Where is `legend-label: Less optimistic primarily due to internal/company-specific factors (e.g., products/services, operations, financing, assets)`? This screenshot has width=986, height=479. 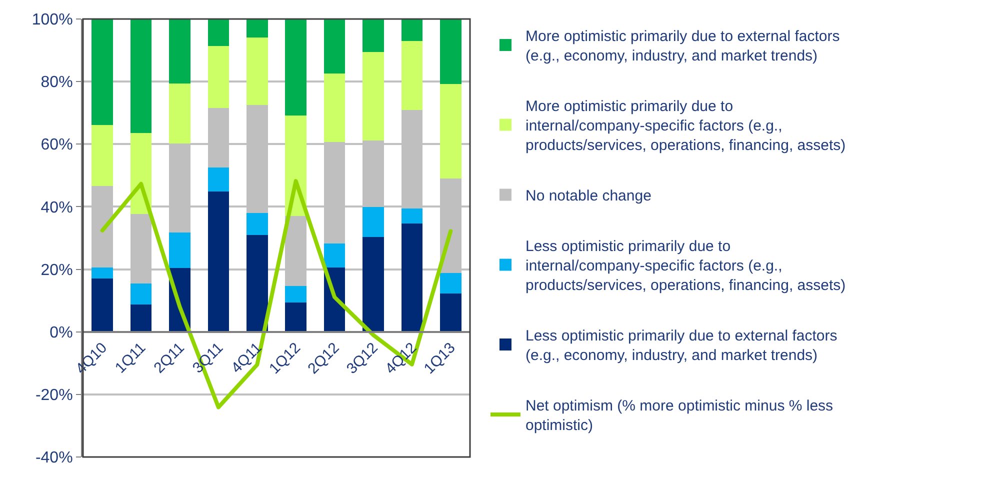 legend-label: Less optimistic primarily due to internal/company-specific factors (e.g., products/services, operations, financing, assets) is located at coordinates (685, 266).